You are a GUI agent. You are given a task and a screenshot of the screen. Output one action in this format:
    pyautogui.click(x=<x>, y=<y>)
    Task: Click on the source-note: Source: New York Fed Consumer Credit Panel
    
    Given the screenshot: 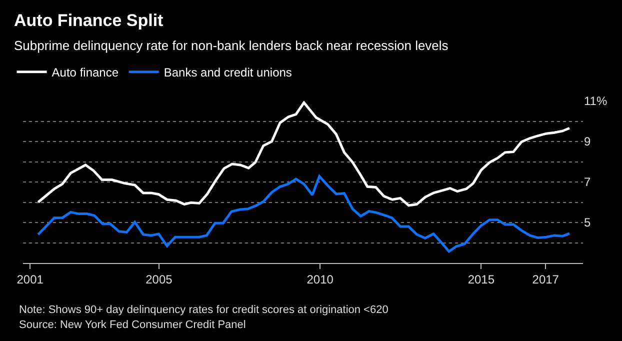 What is the action you would take?
    pyautogui.click(x=132, y=325)
    